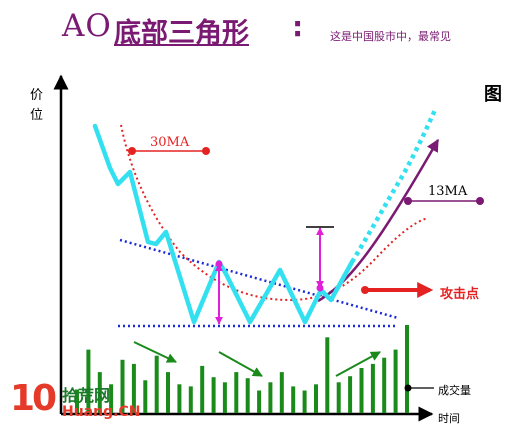  What do you see at coordinates (493, 94) in the screenshot?
I see `figure-label: 图` at bounding box center [493, 94].